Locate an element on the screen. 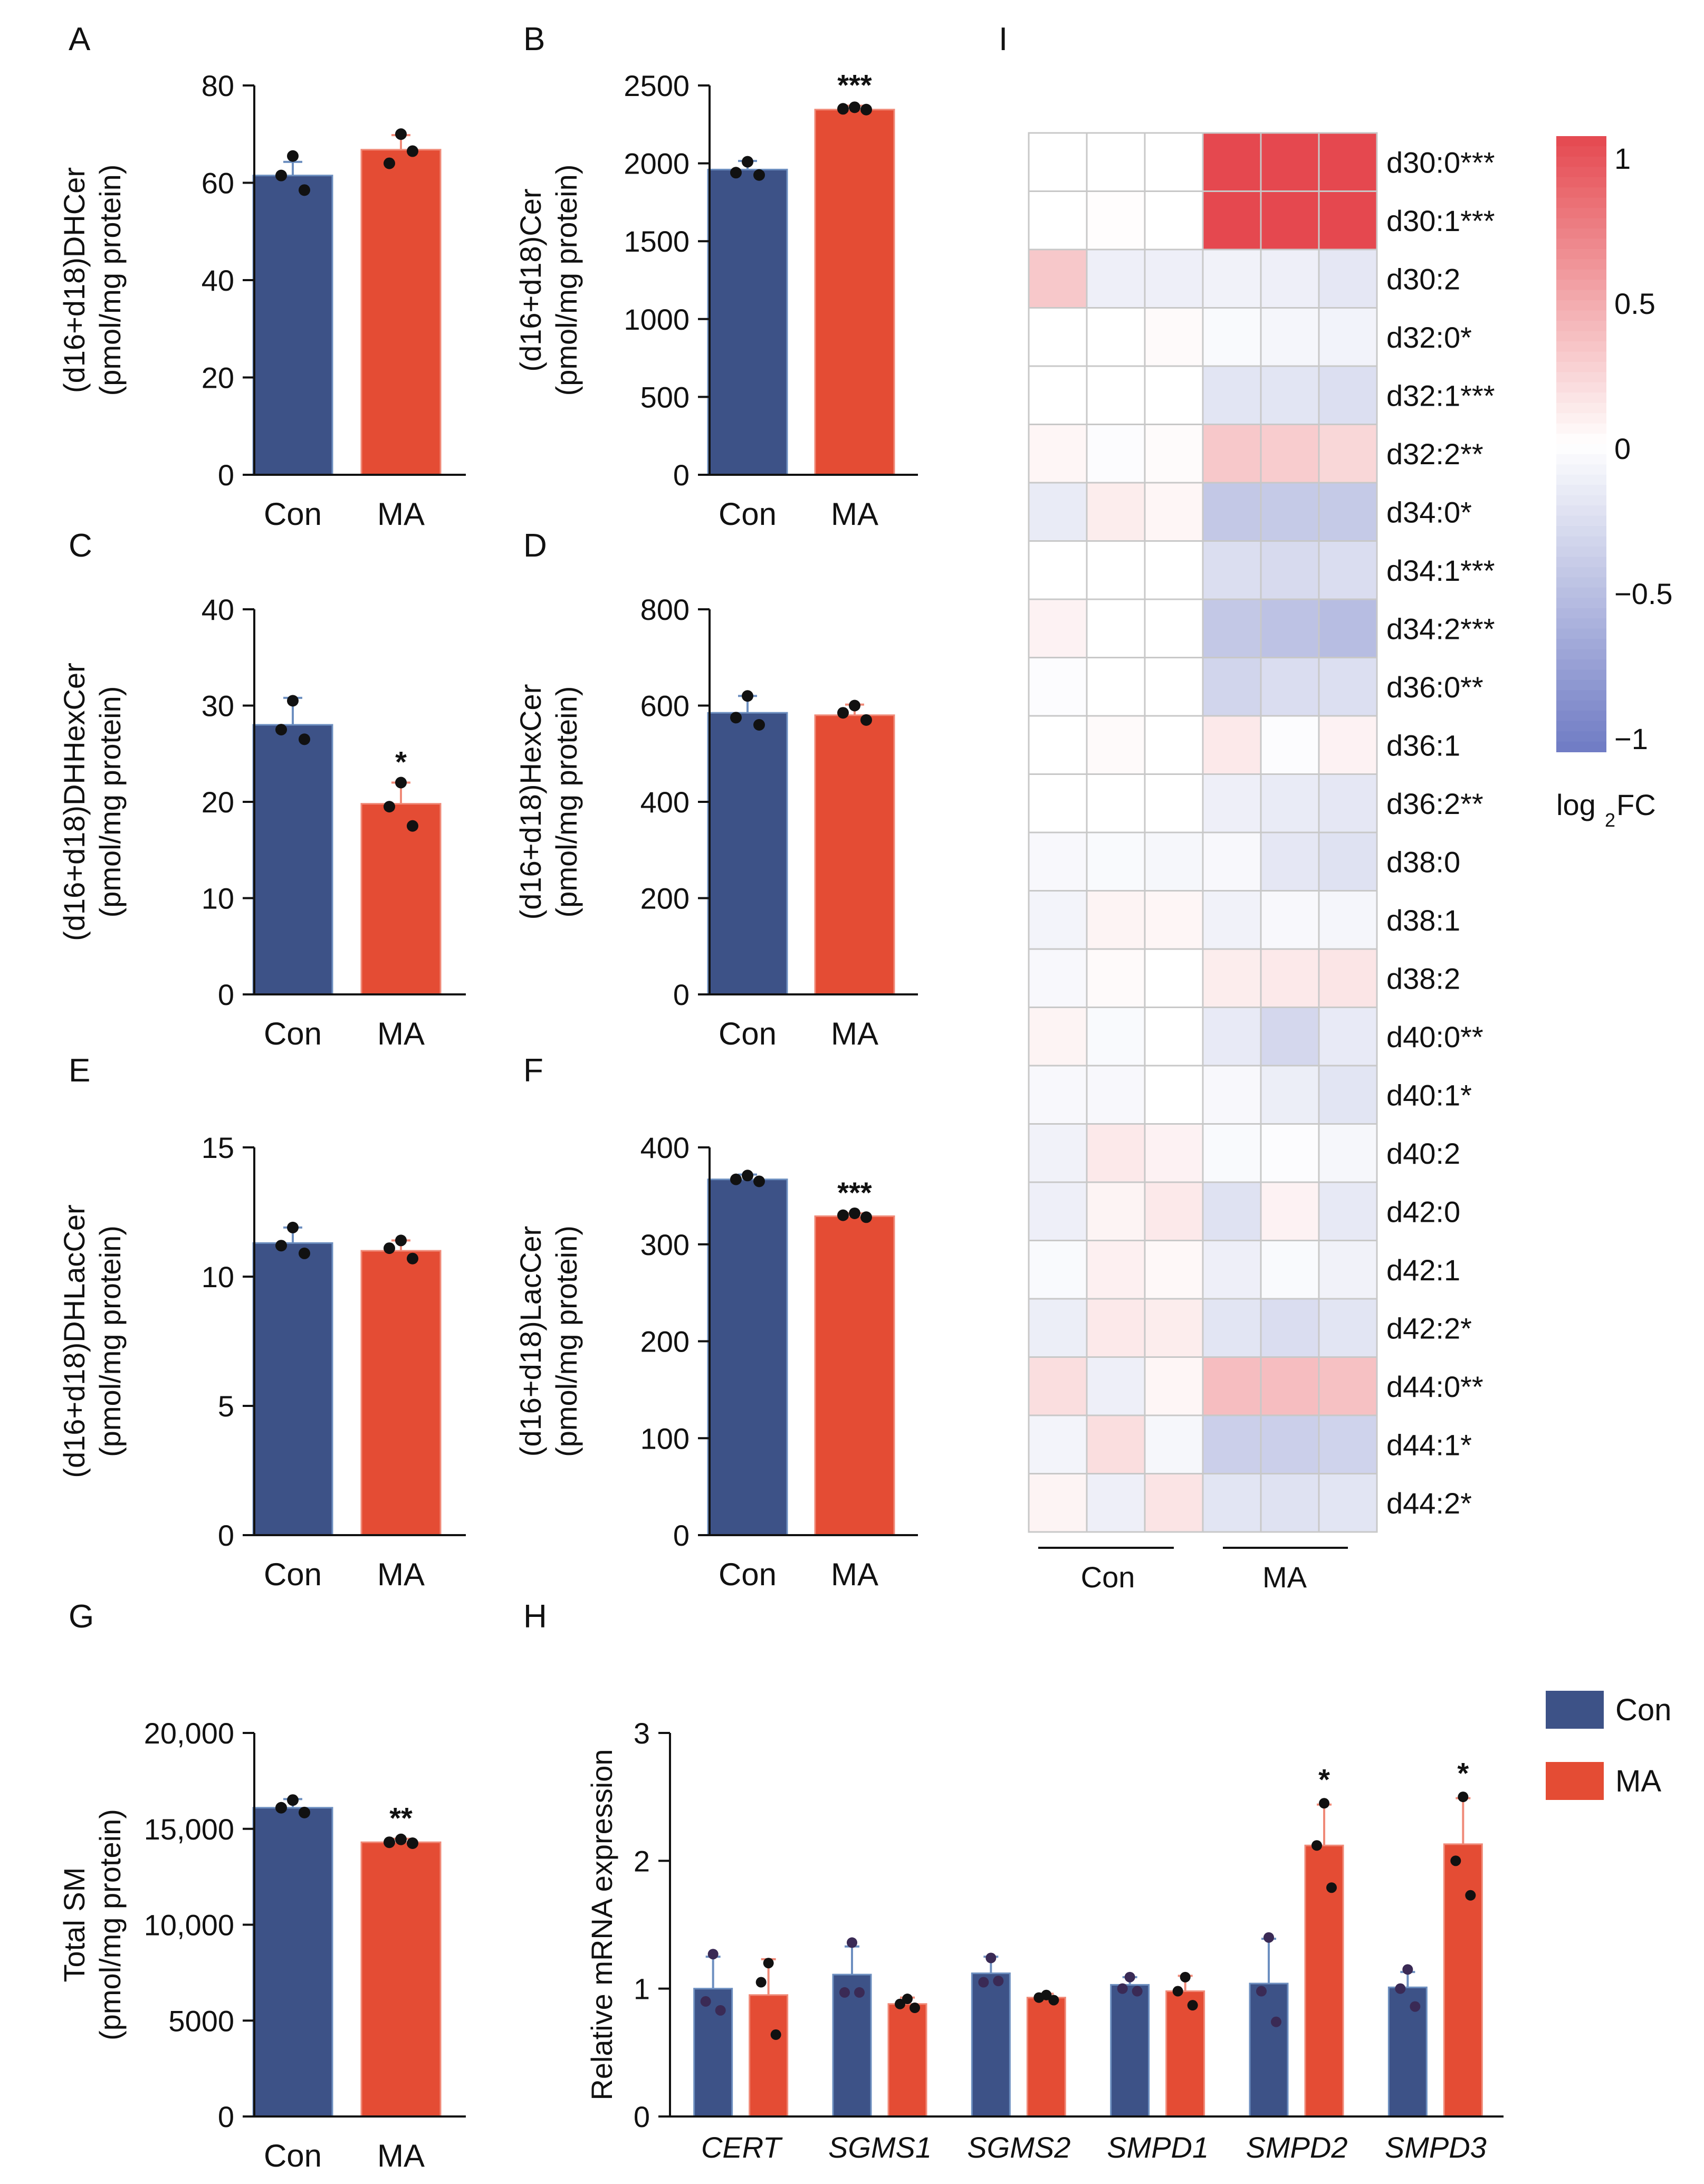 The width and height of the screenshot is (1704, 2184). y-axis-label-H: Relative mRNA expression is located at coordinates (602, 1924).